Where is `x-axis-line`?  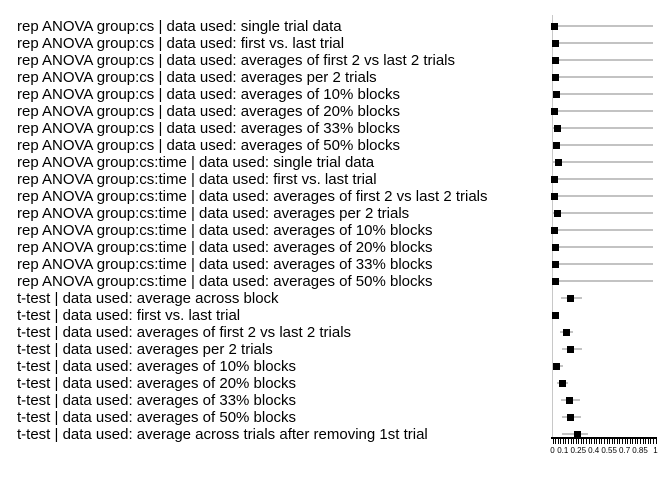 x-axis-line is located at coordinates (604, 438).